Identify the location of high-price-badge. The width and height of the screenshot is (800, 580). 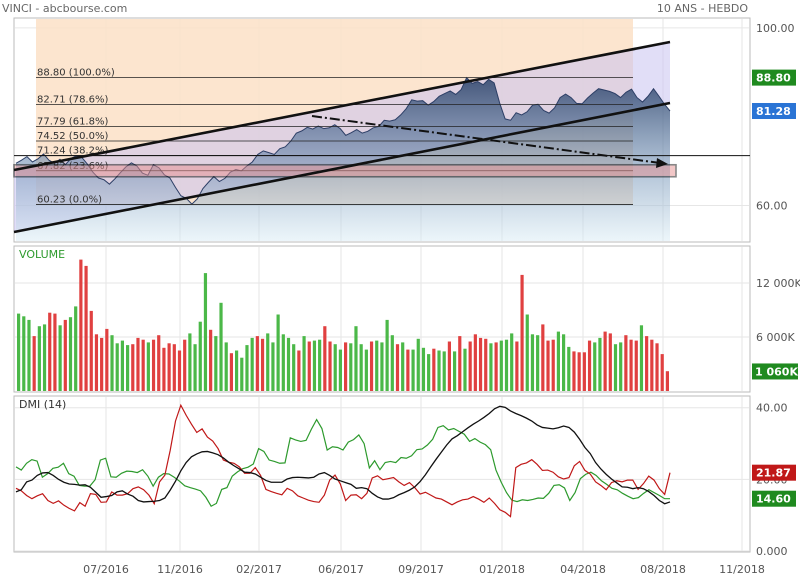
(774, 77).